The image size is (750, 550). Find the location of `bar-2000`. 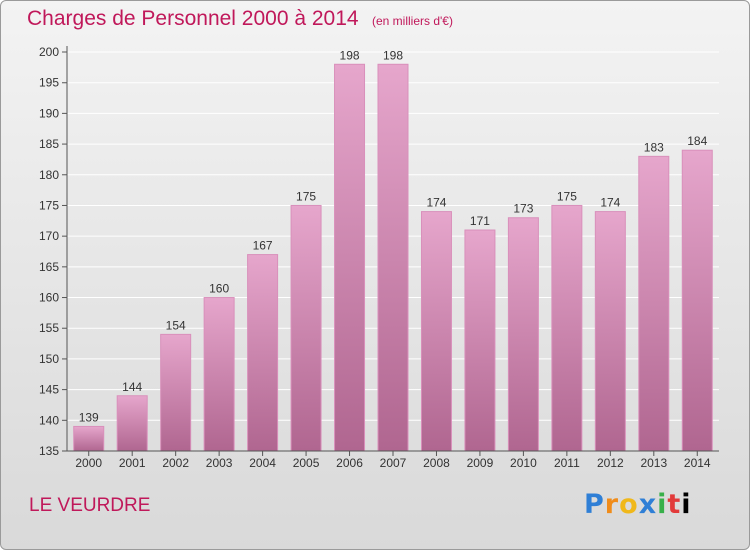

bar-2000 is located at coordinates (89, 438).